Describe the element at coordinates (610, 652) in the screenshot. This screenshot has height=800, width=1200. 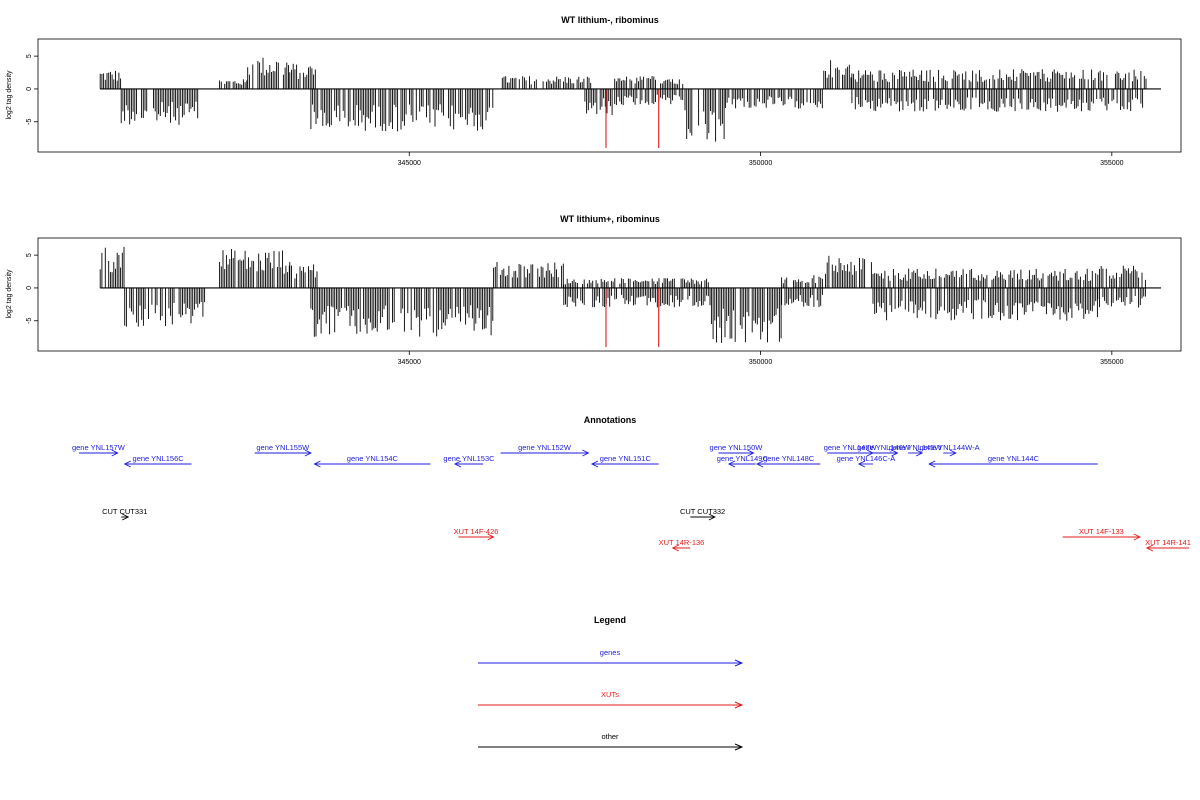
I see `legend-label: genes` at that location.